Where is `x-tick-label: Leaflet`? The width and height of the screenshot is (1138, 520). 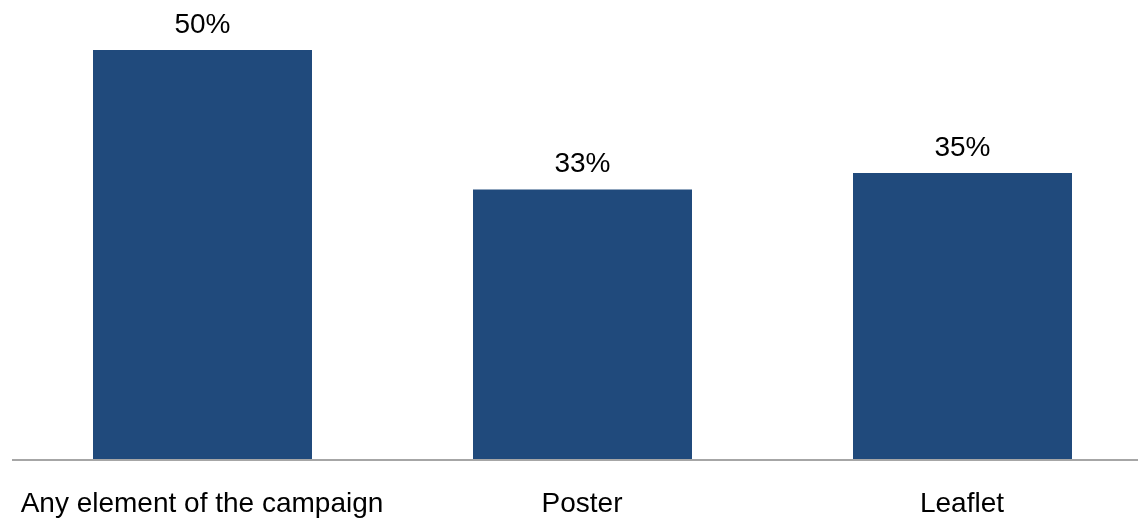
x-tick-label: Leaflet is located at coordinates (962, 502).